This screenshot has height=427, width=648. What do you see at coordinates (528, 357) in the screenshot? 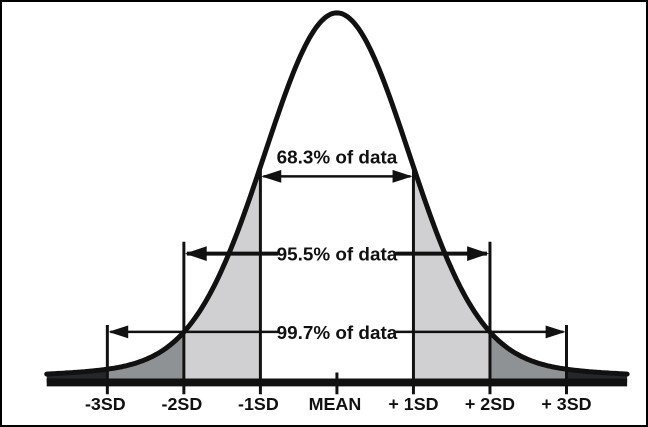
I see `region-pos2-to-pos3sd` at bounding box center [528, 357].